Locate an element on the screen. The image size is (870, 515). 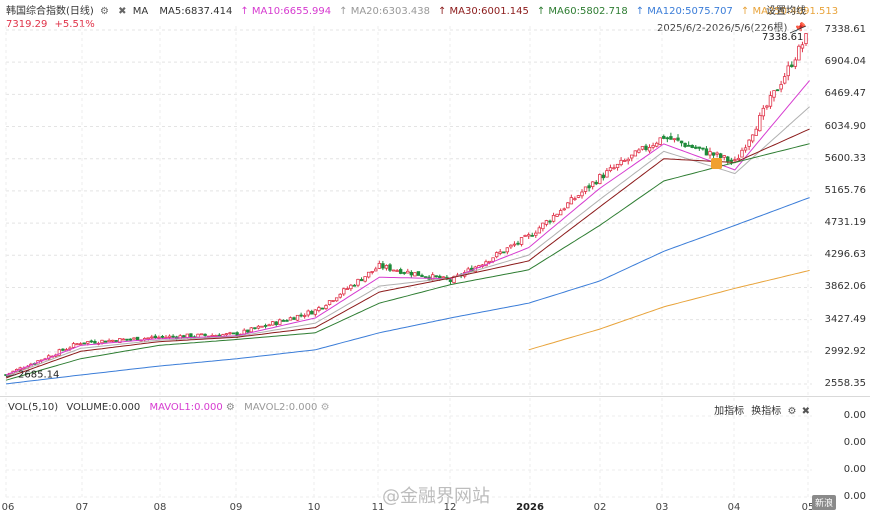
ma-item: ↑ MA20:6303.438 is located at coordinates (384, 11).